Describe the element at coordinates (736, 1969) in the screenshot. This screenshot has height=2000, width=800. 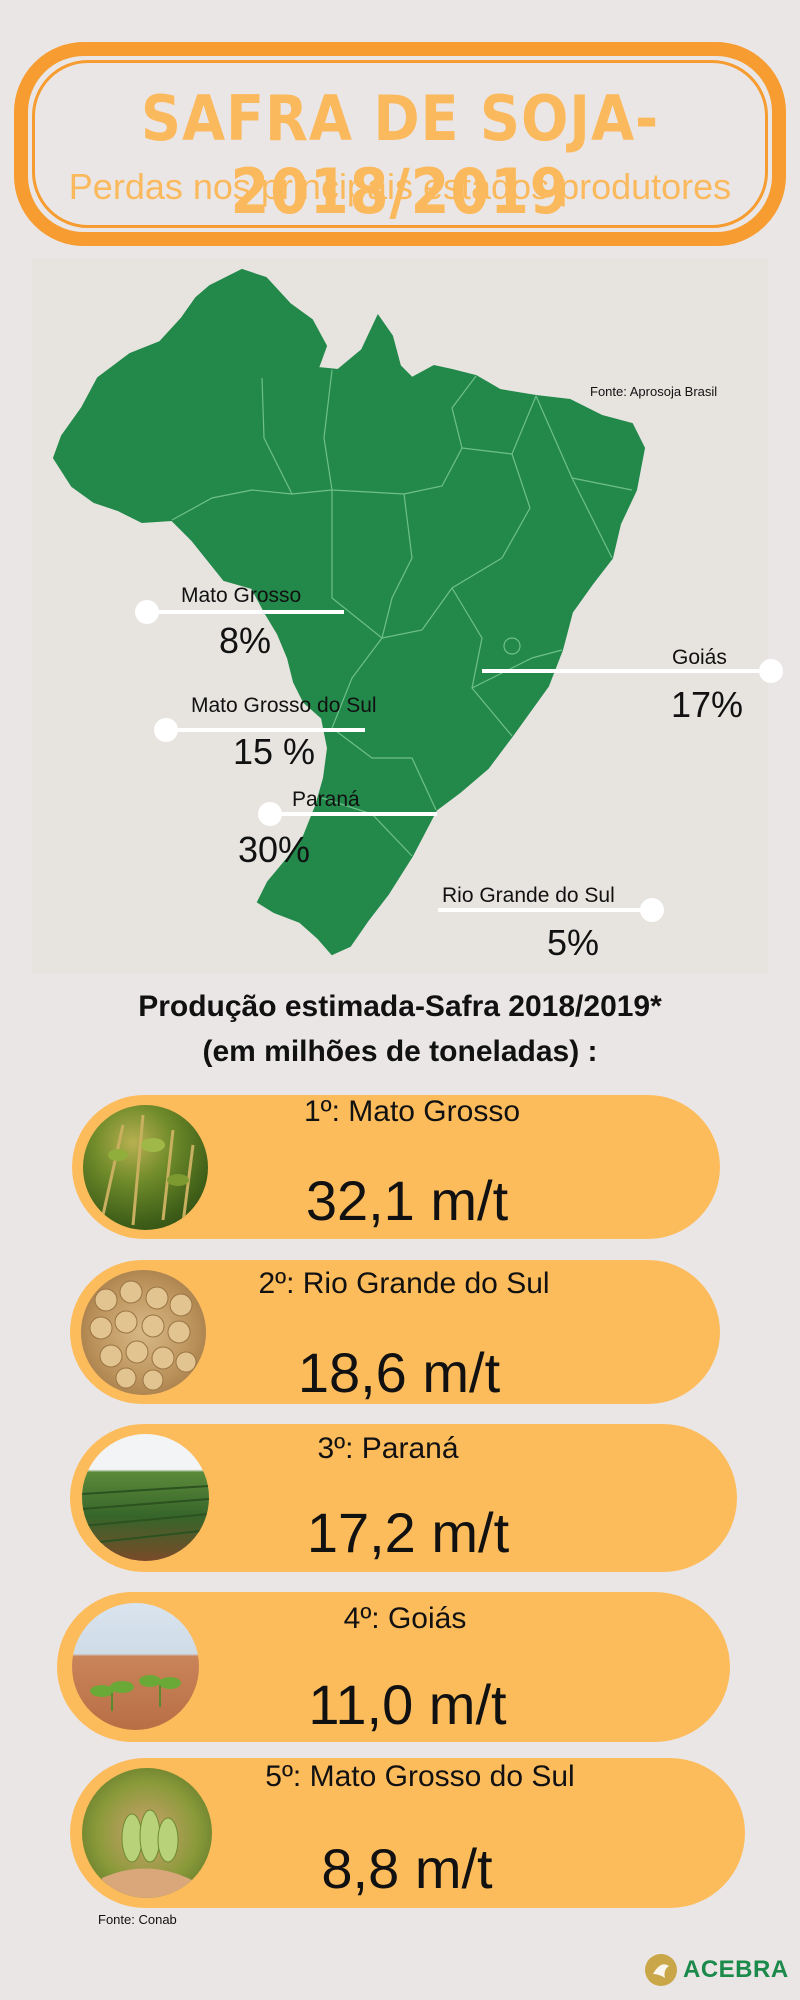
I see `acebra-logo-text: ACEBRA` at that location.